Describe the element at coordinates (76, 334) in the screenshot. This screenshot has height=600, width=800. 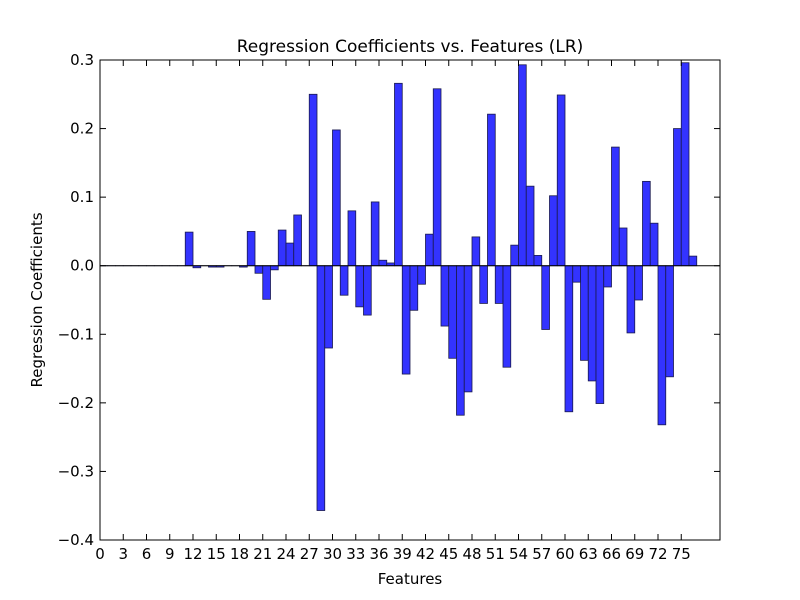
I see `y-tick-label: −0.1` at that location.